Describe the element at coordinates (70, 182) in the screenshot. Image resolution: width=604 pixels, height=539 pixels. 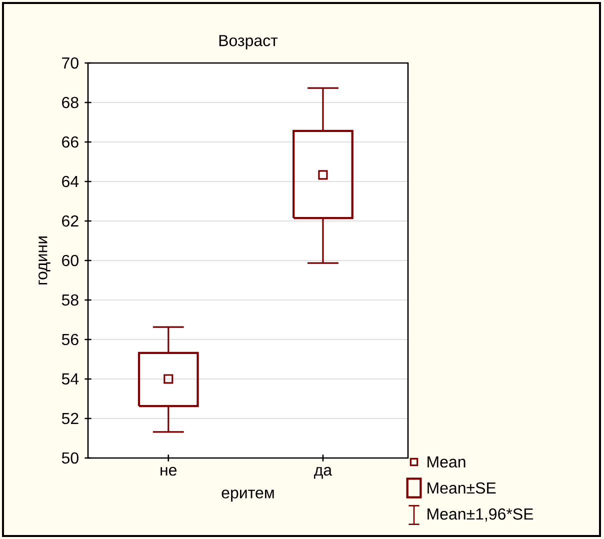
I see `y-tick-label: 64` at that location.